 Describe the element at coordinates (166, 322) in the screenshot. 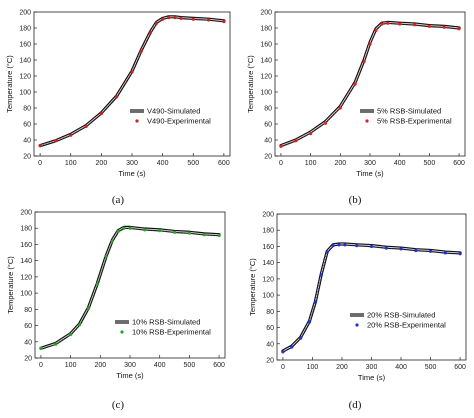

I see `legend-label-simulated: 10% RSB-Simulated` at that location.